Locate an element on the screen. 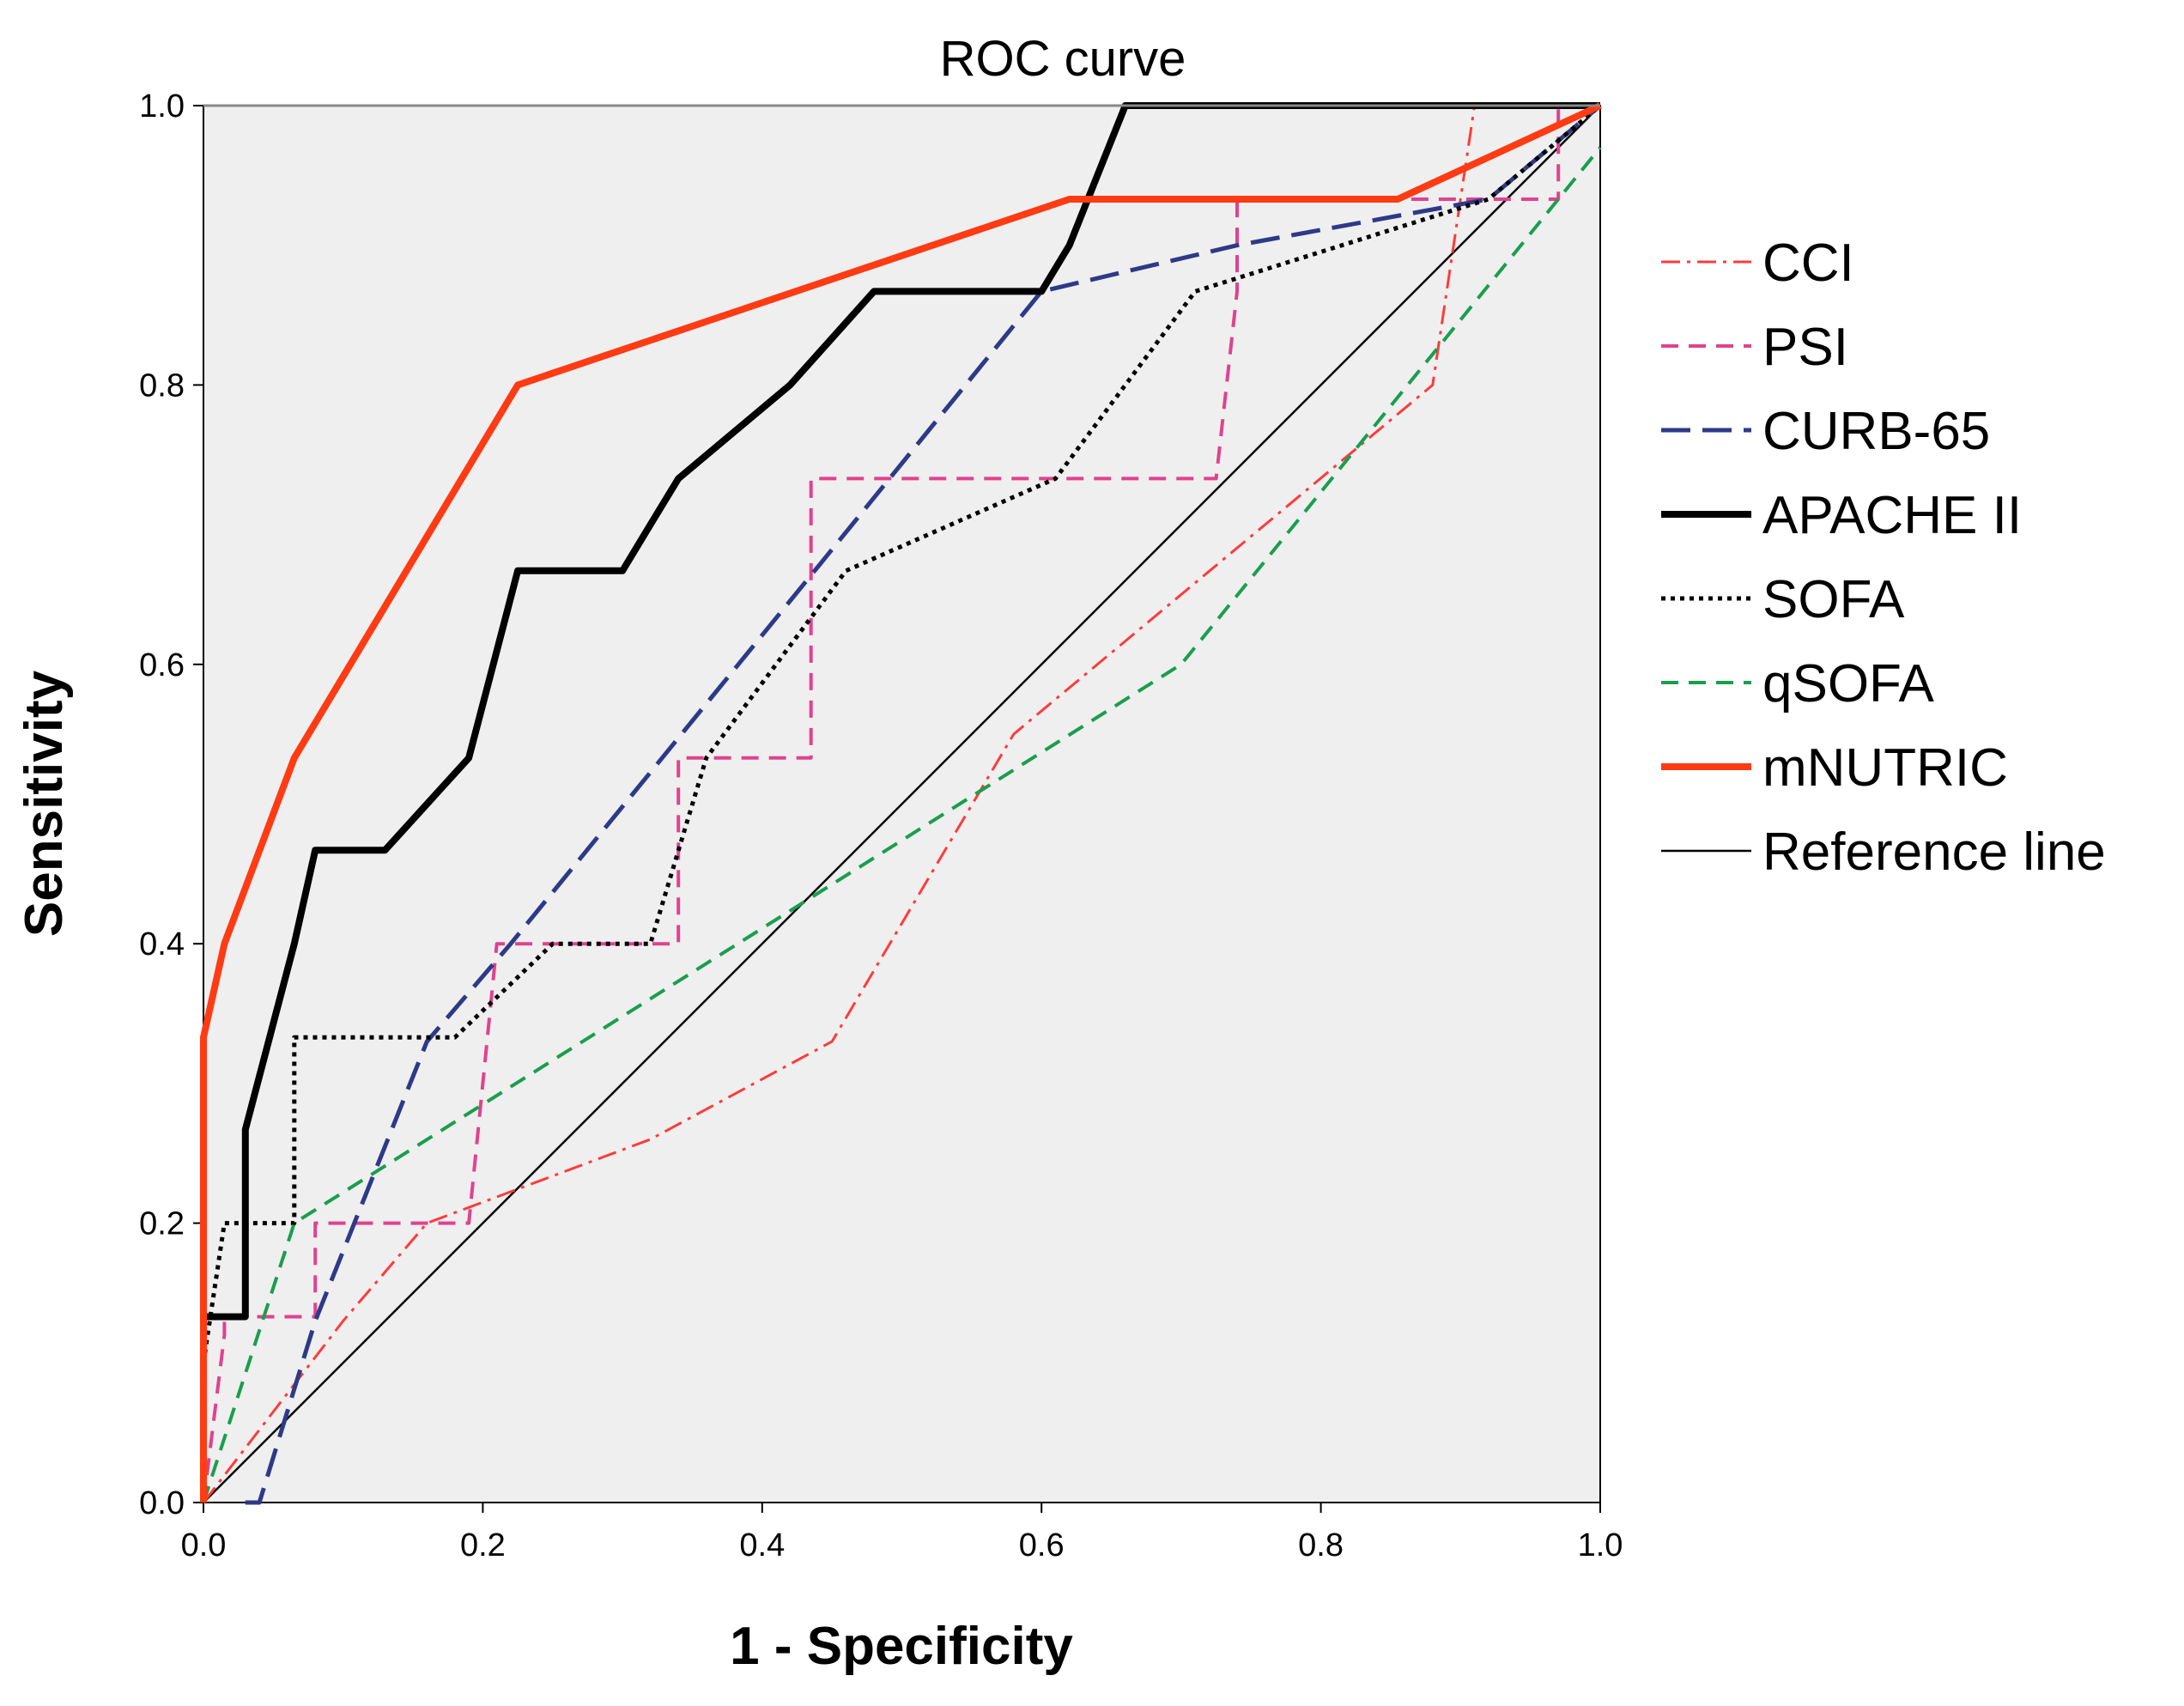 The image size is (2184, 1706). legend-label: SOFA is located at coordinates (1834, 599).